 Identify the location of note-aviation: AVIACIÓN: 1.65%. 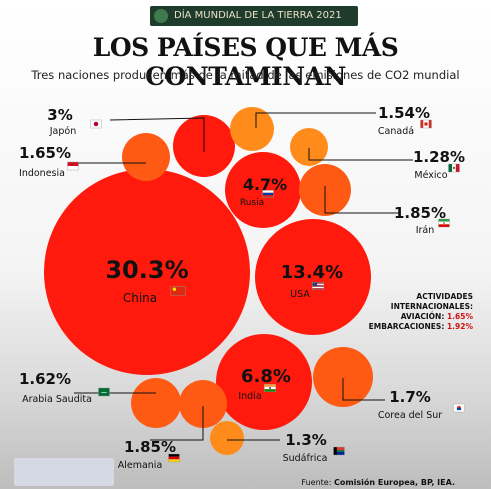
(421, 317).